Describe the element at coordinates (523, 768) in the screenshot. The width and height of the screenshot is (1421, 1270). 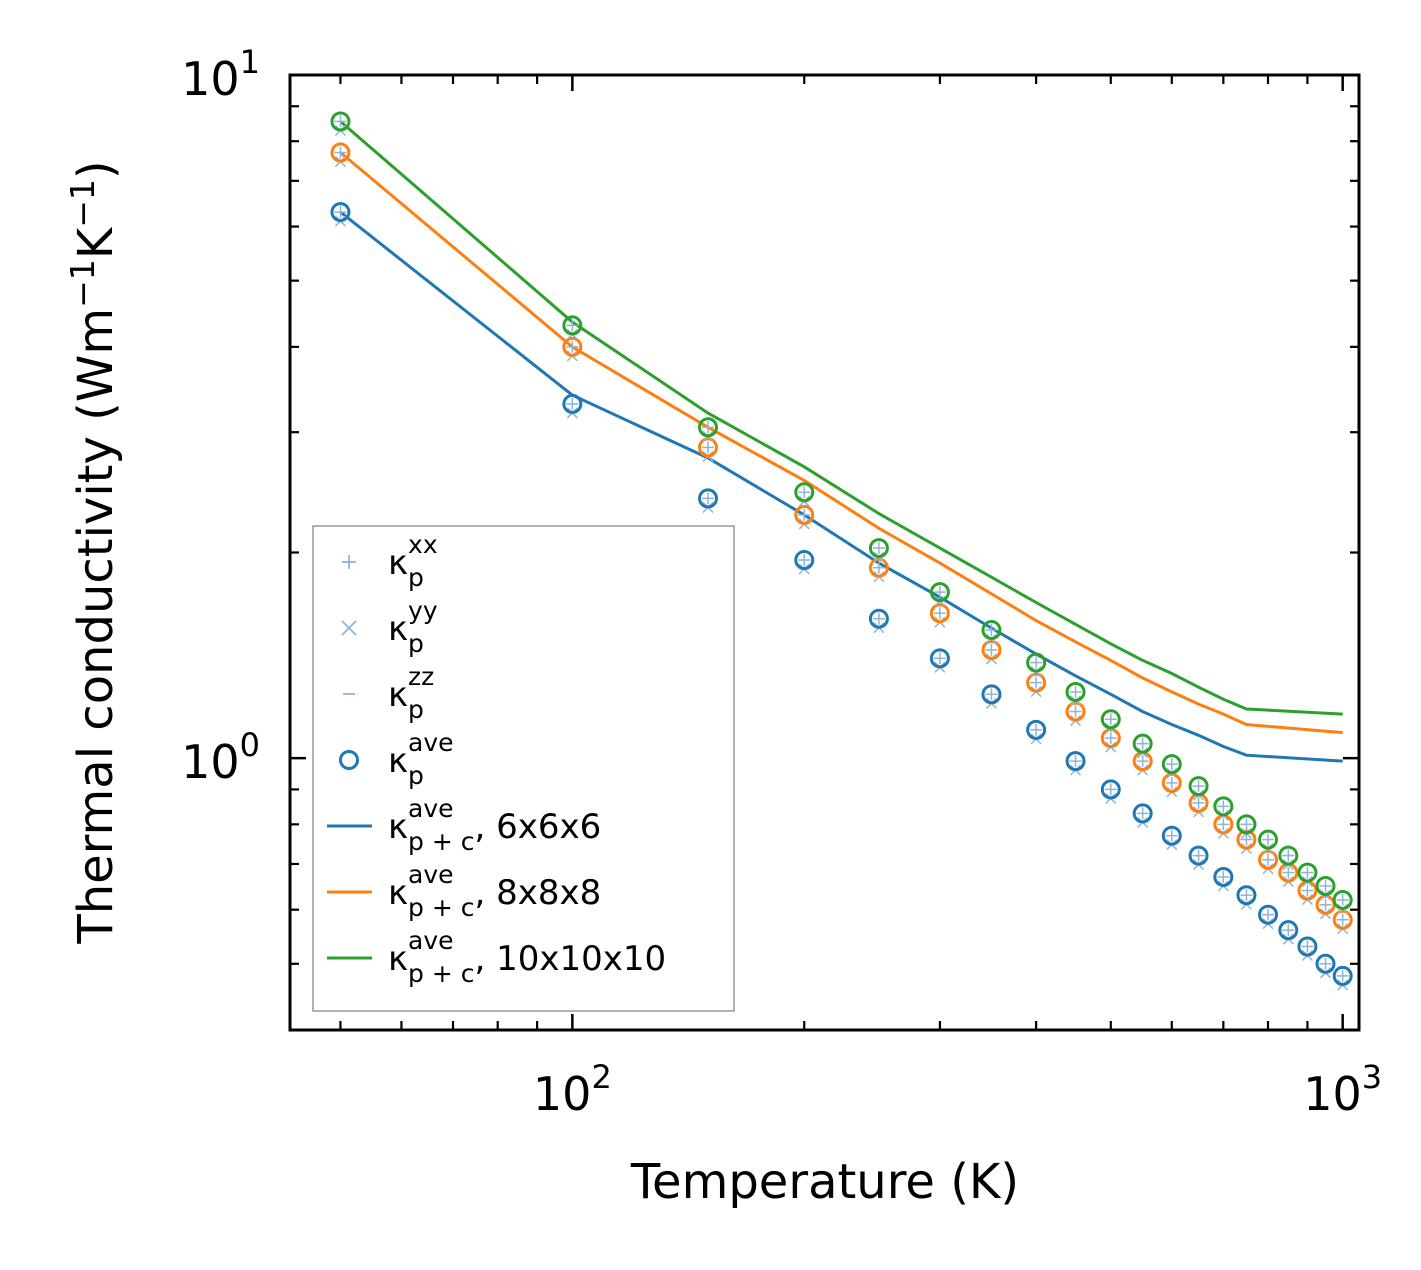
I see `legend-box` at that location.